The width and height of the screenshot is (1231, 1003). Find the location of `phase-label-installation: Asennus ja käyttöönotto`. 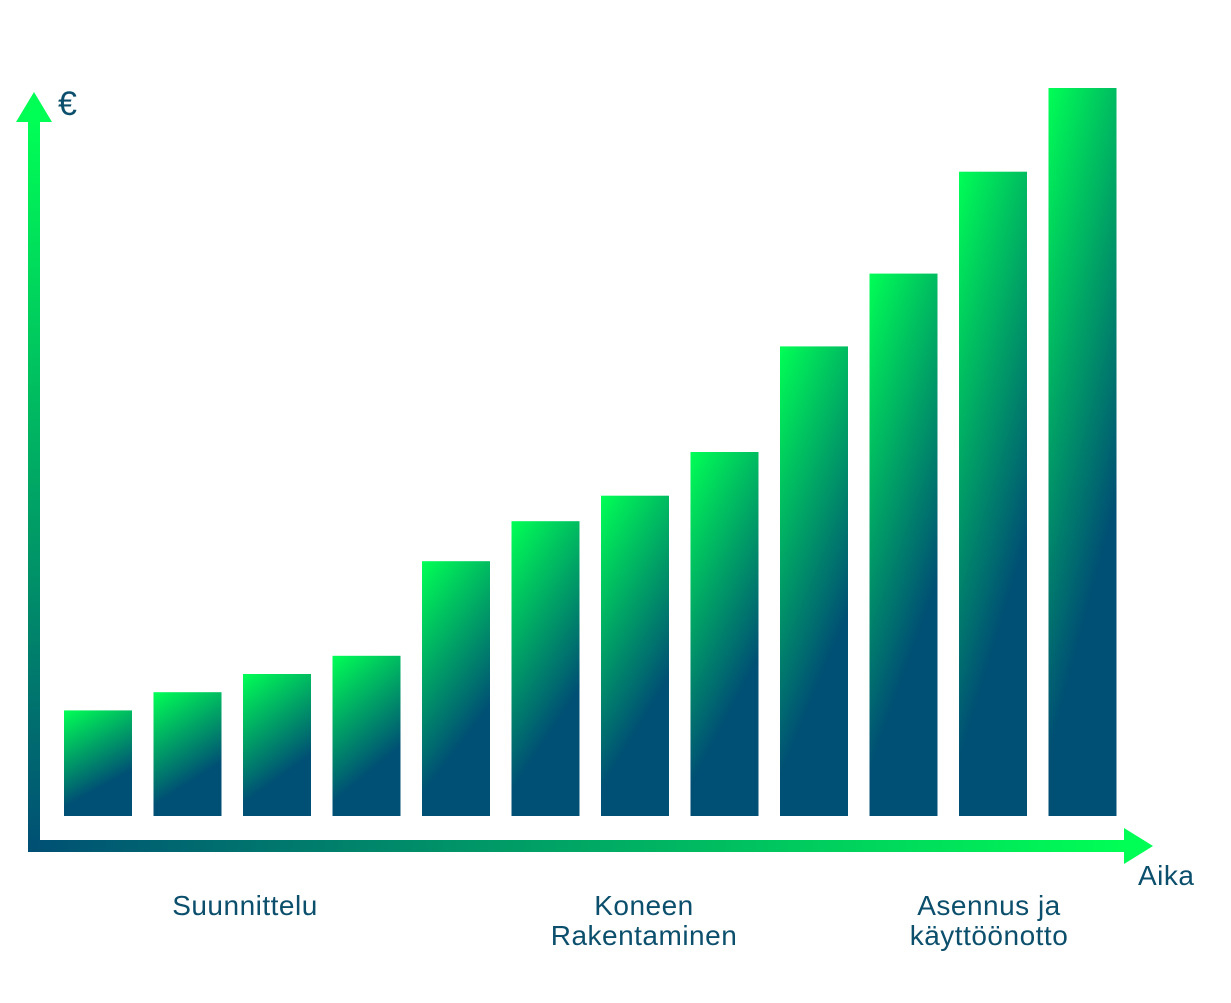

phase-label-installation: Asennus ja käyttöönotto is located at coordinates (989, 921).